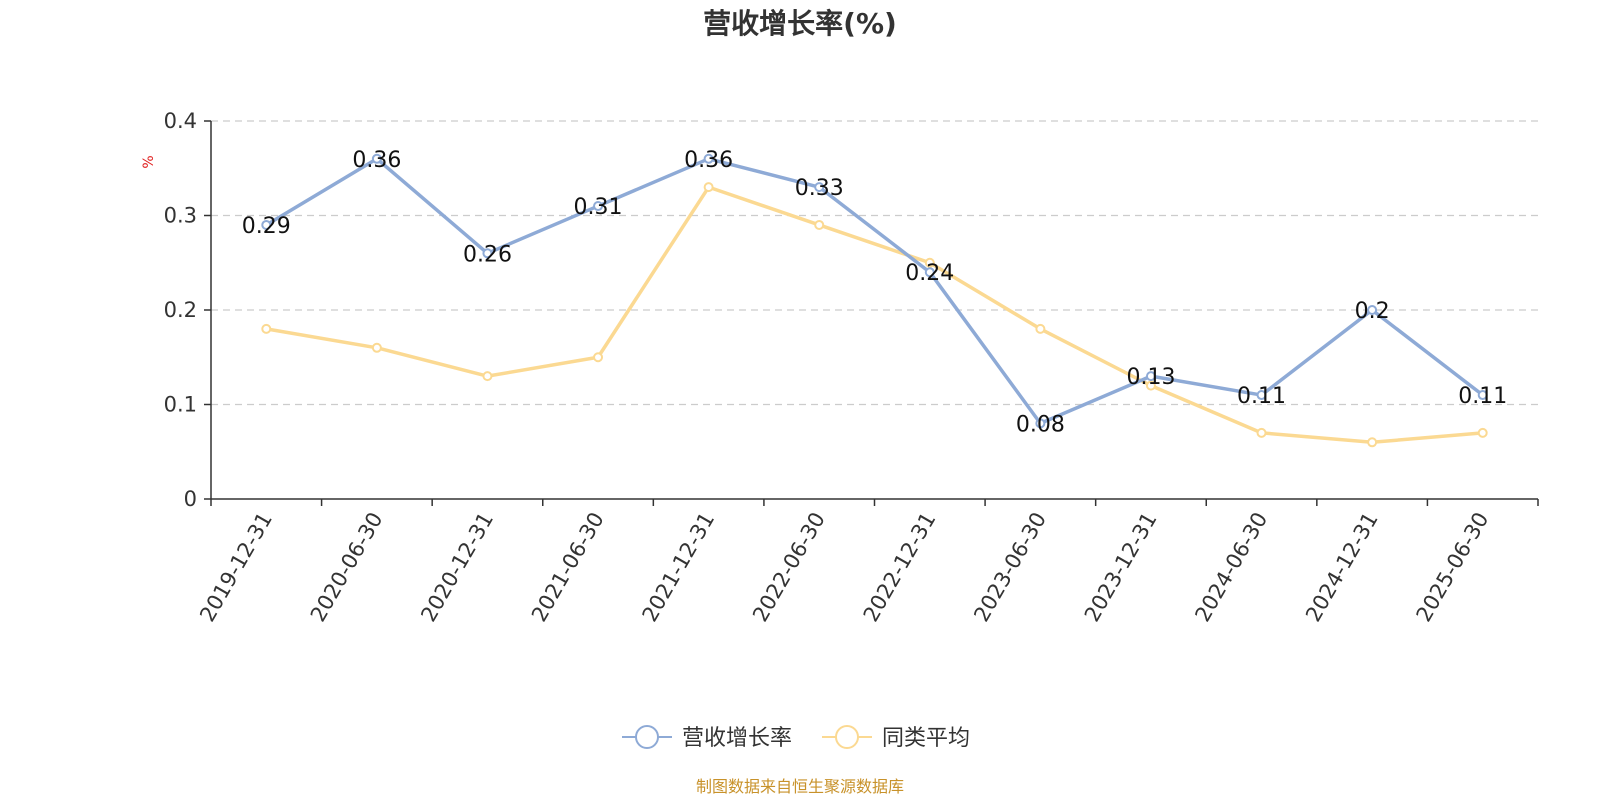 This screenshot has height=800, width=1600. I want to click on x-tick-label-2: 2020-12-31, so click(457, 567).